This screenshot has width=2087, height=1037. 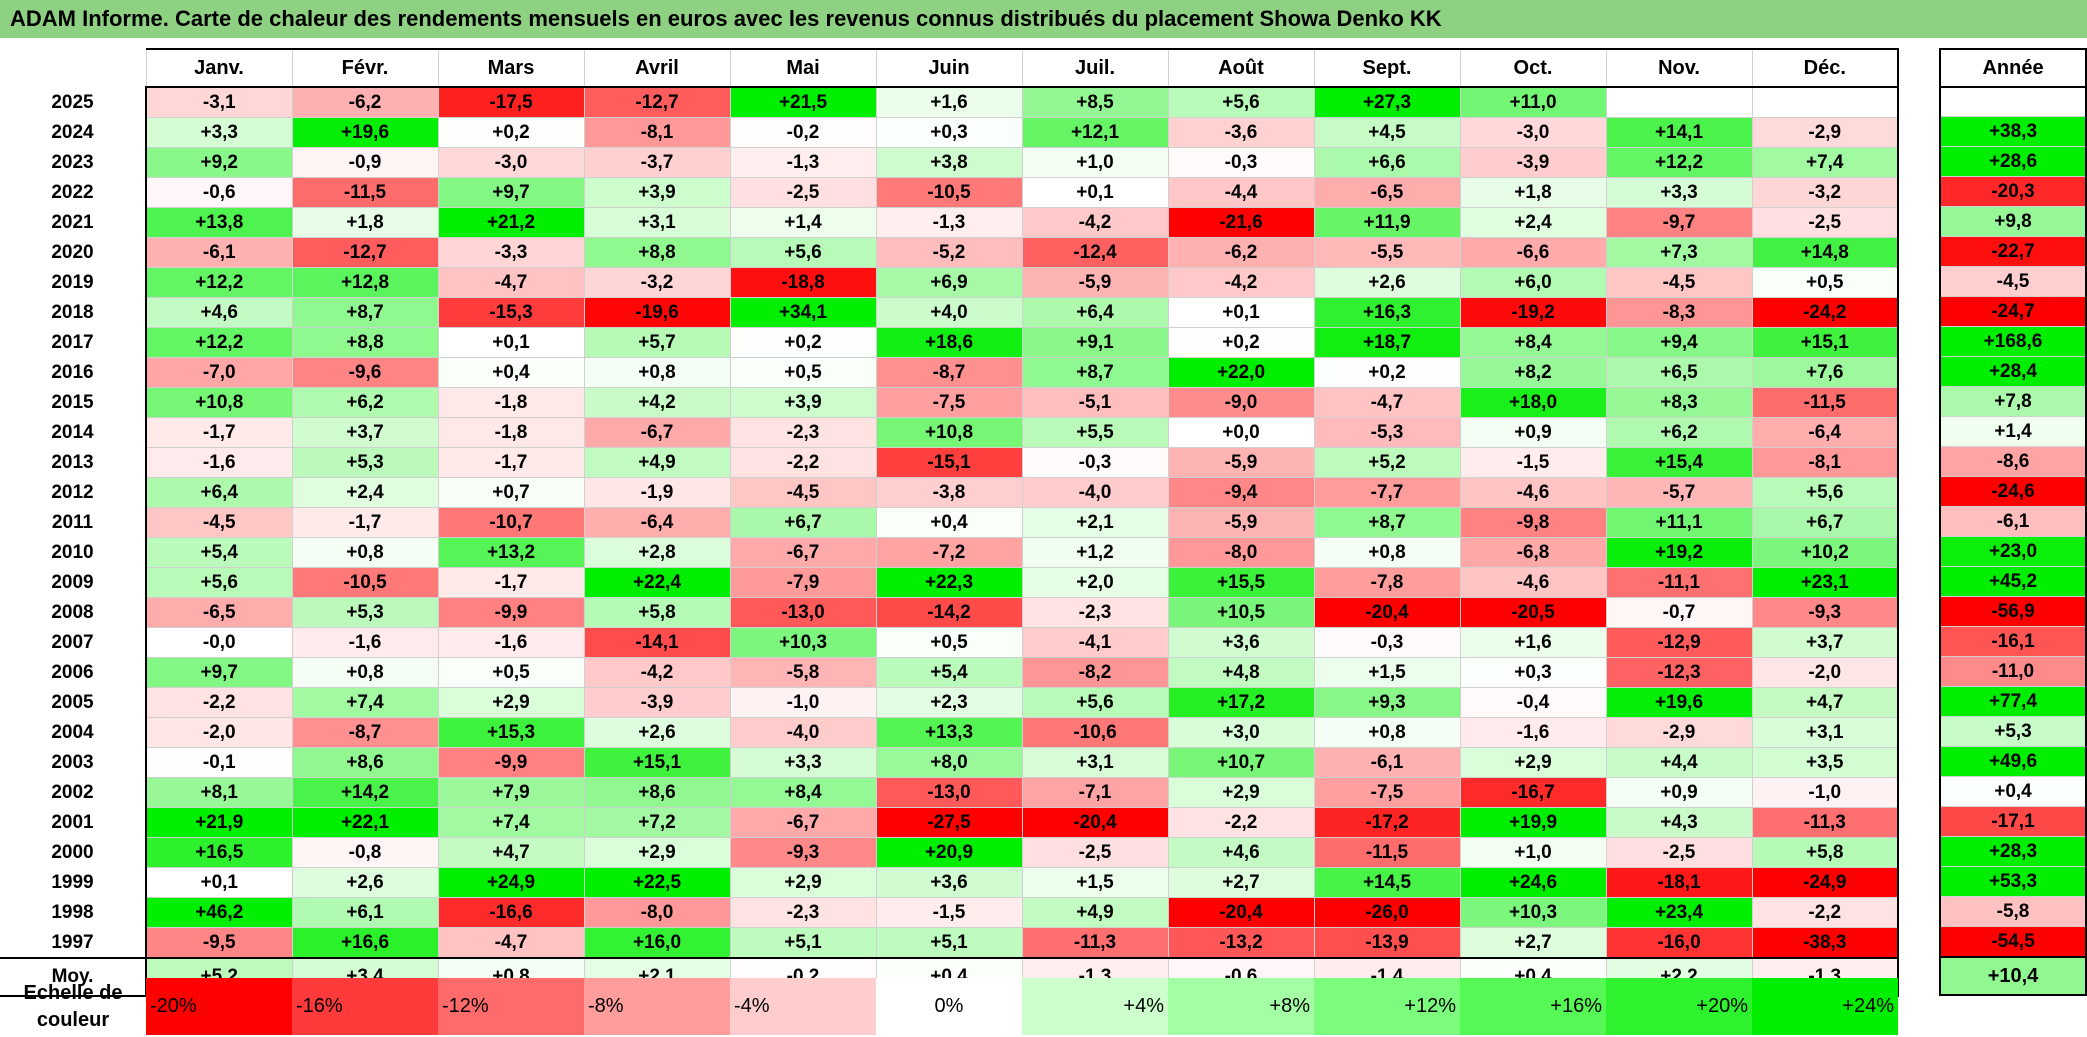 I want to click on heatmap-cell: -19,6, so click(x=657, y=312).